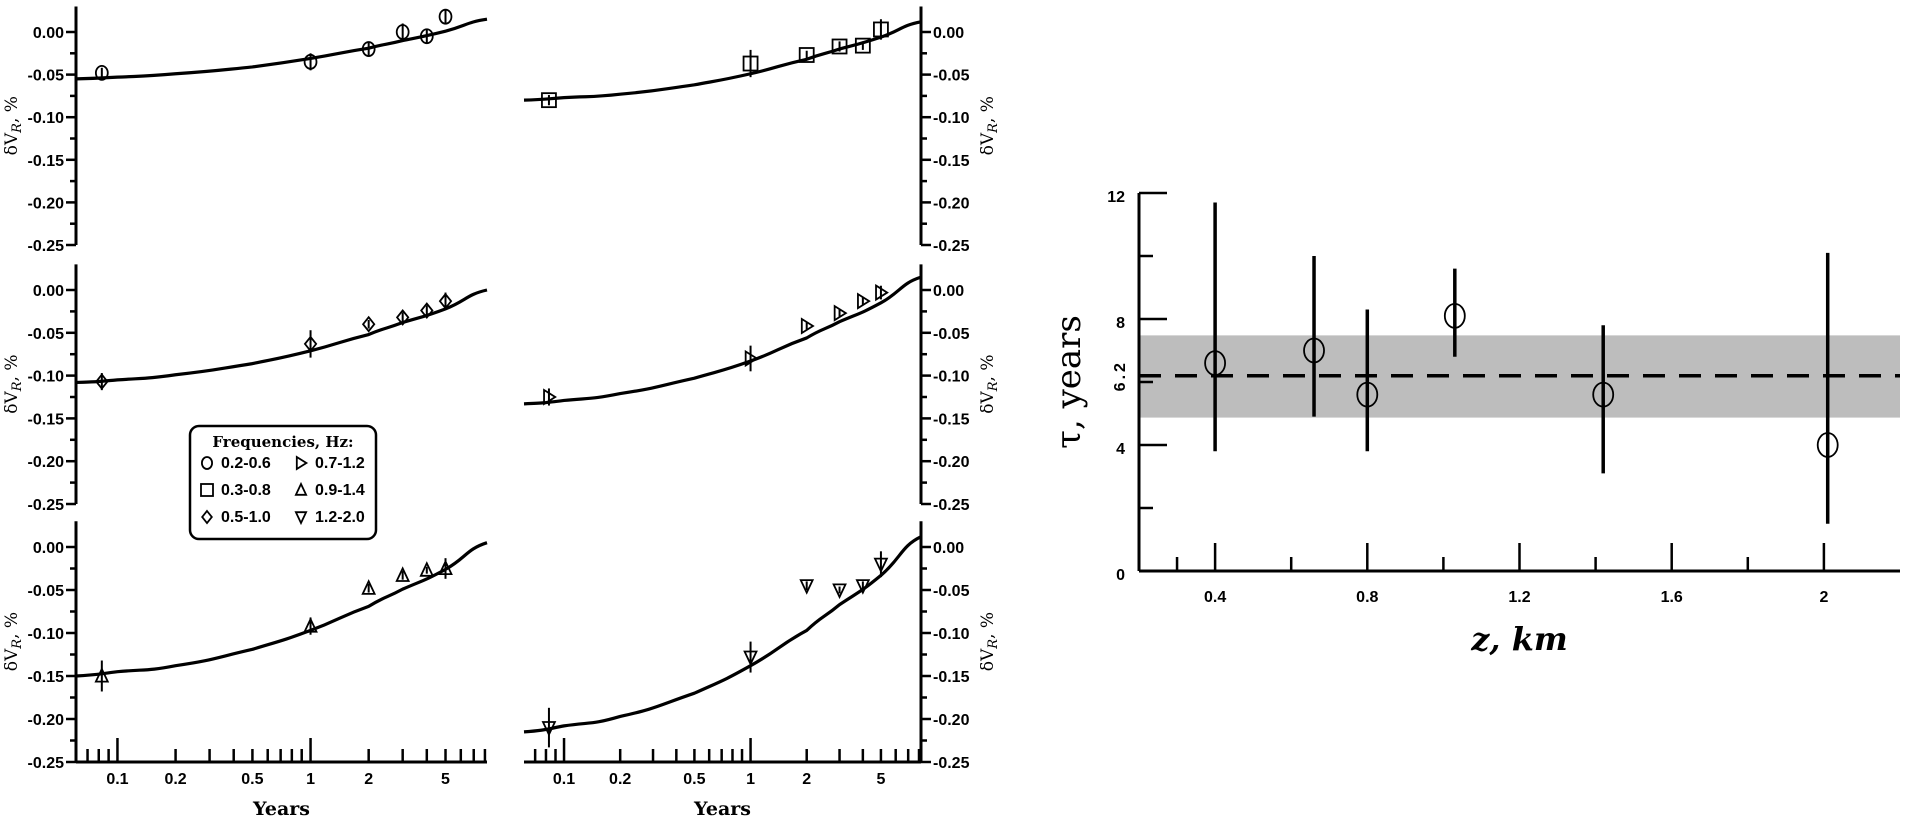  Describe the element at coordinates (1120, 449) in the screenshot. I see `y-tick-label: 4` at that location.